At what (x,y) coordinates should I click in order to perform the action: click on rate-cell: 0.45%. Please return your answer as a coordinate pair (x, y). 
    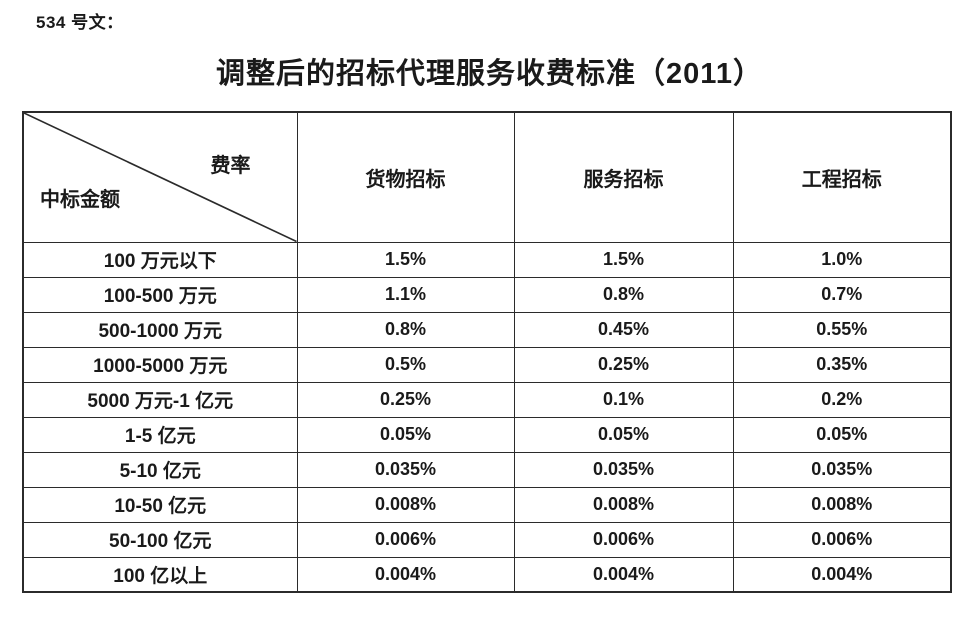
    Looking at the image, I should click on (623, 329).